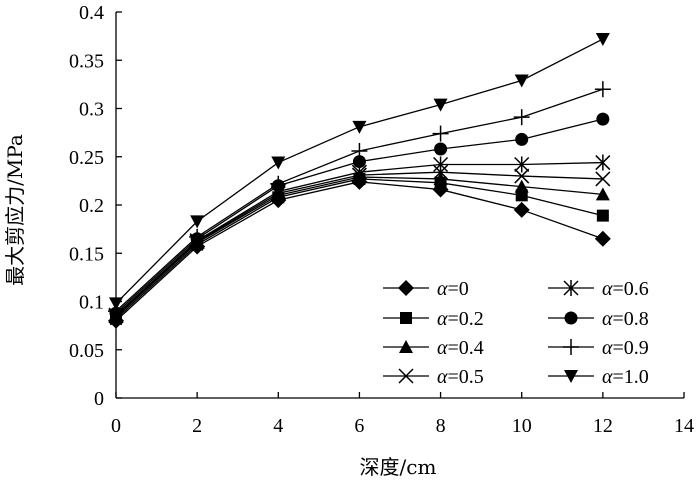 The image size is (700, 481). Describe the element at coordinates (86, 158) in the screenshot. I see `y-tick-label: 0.25` at that location.